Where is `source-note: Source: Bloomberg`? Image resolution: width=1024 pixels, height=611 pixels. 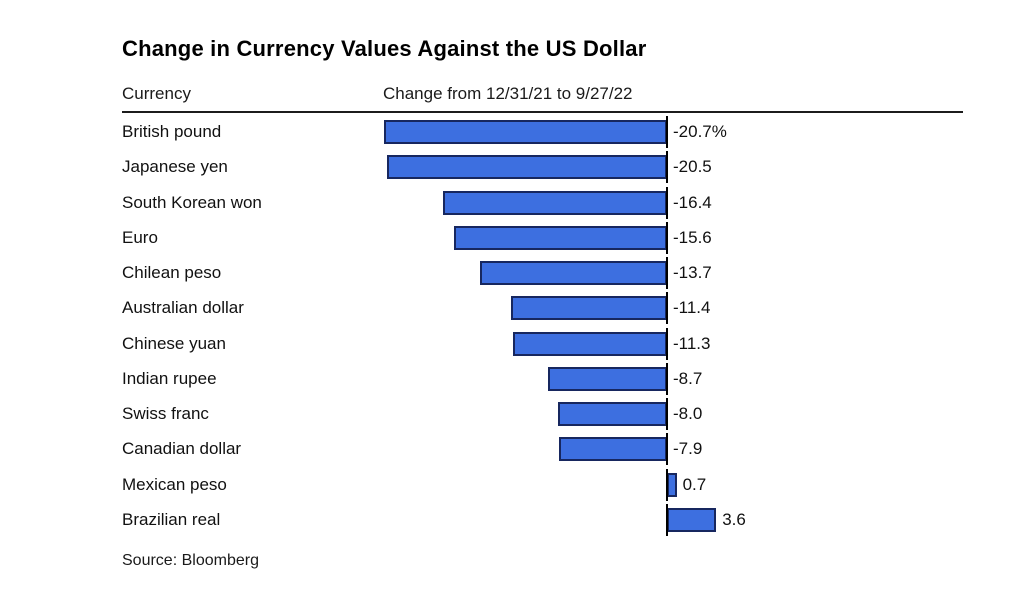 source-note: Source: Bloomberg is located at coordinates (190, 560).